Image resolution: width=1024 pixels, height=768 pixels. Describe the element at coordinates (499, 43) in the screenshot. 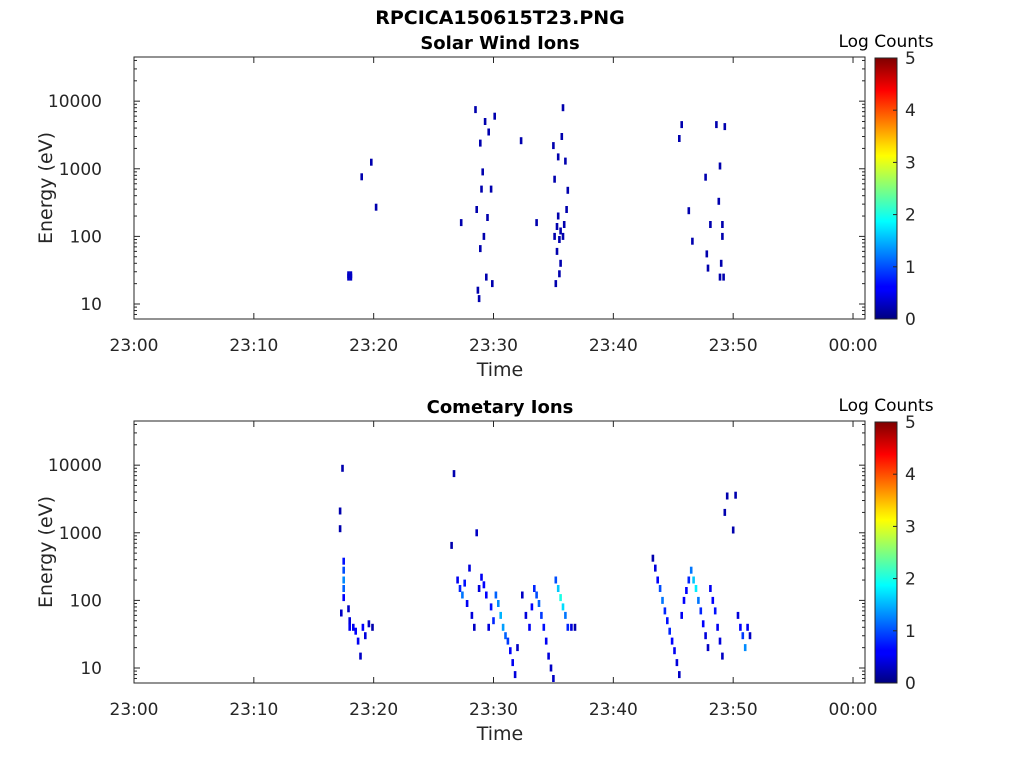

I see `panel-title: Solar Wind Ions` at that location.